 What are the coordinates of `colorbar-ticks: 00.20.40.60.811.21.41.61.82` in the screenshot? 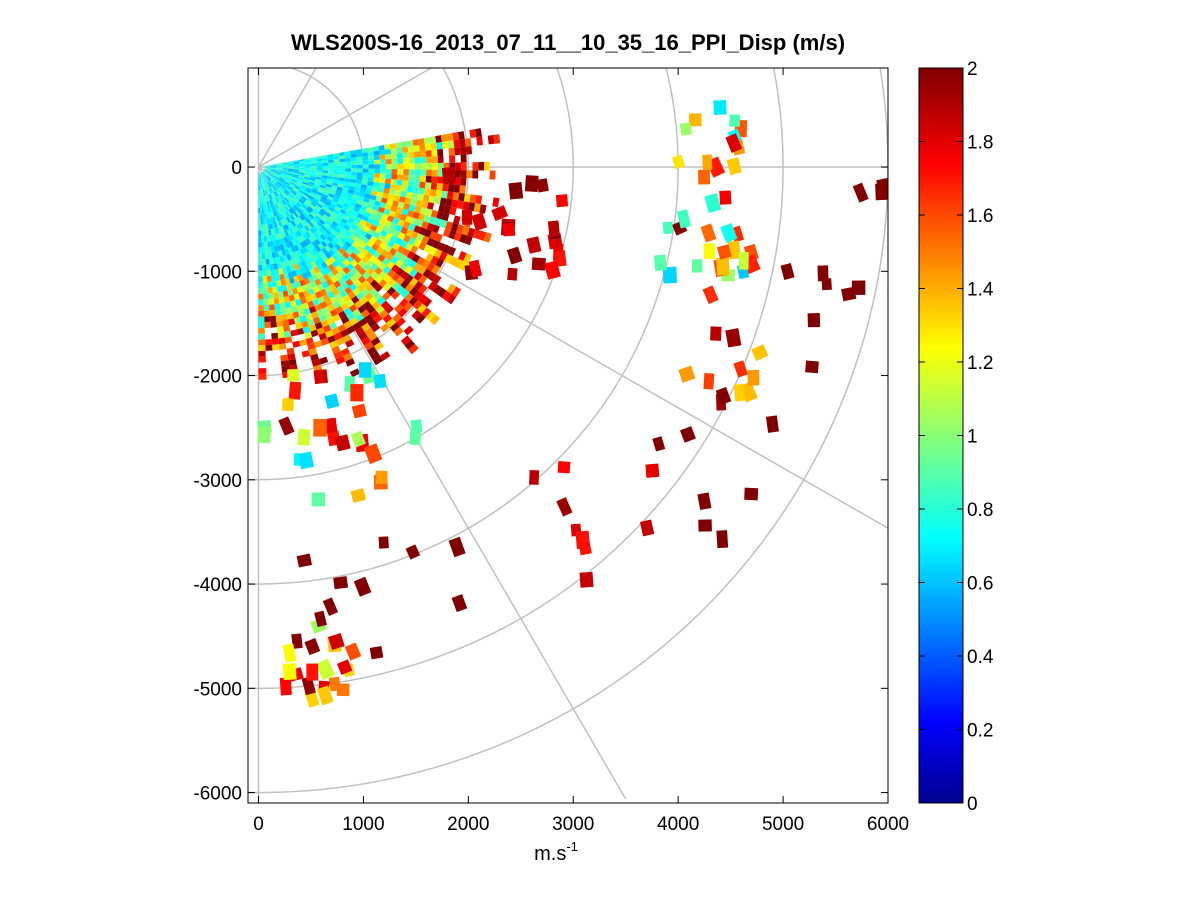 It's located at (956, 437).